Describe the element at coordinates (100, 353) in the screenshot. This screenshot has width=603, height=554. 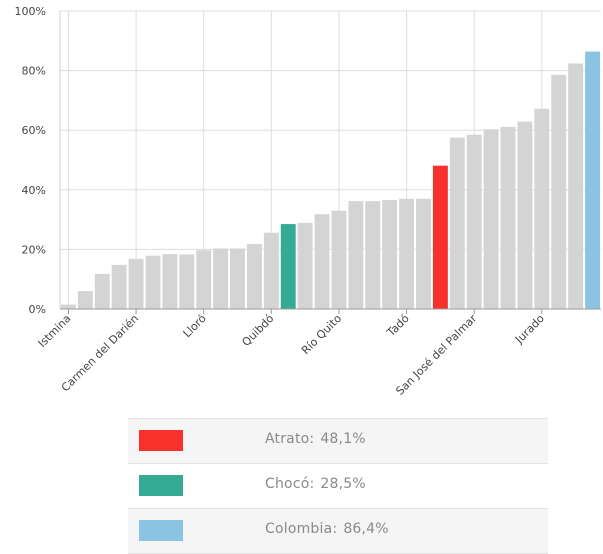
I see `x-category-label: Carmen del Darién` at that location.